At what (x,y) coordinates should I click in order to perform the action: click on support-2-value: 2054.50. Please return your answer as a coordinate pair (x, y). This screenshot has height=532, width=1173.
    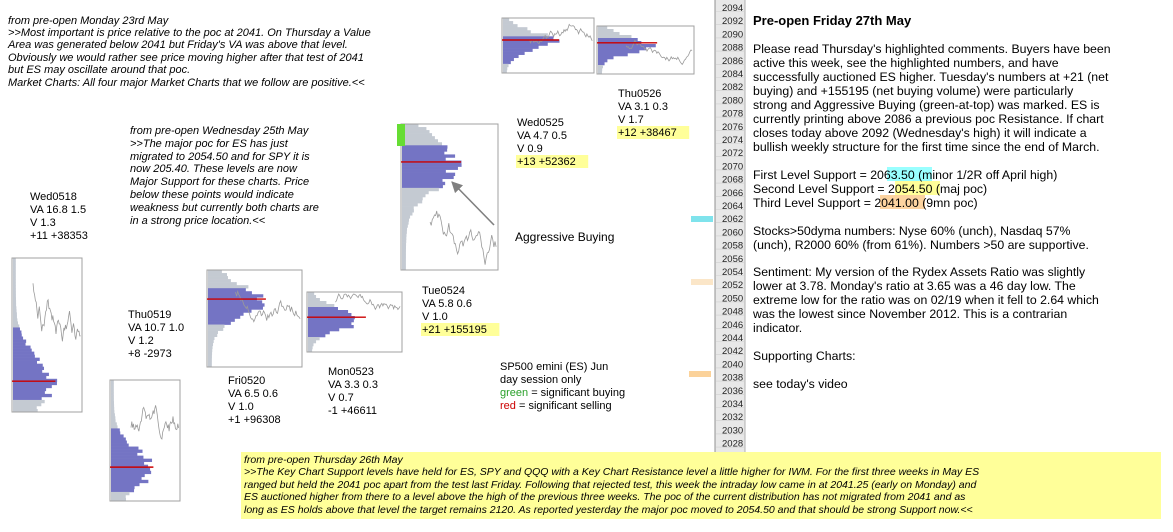
    Looking at the image, I should click on (910, 189).